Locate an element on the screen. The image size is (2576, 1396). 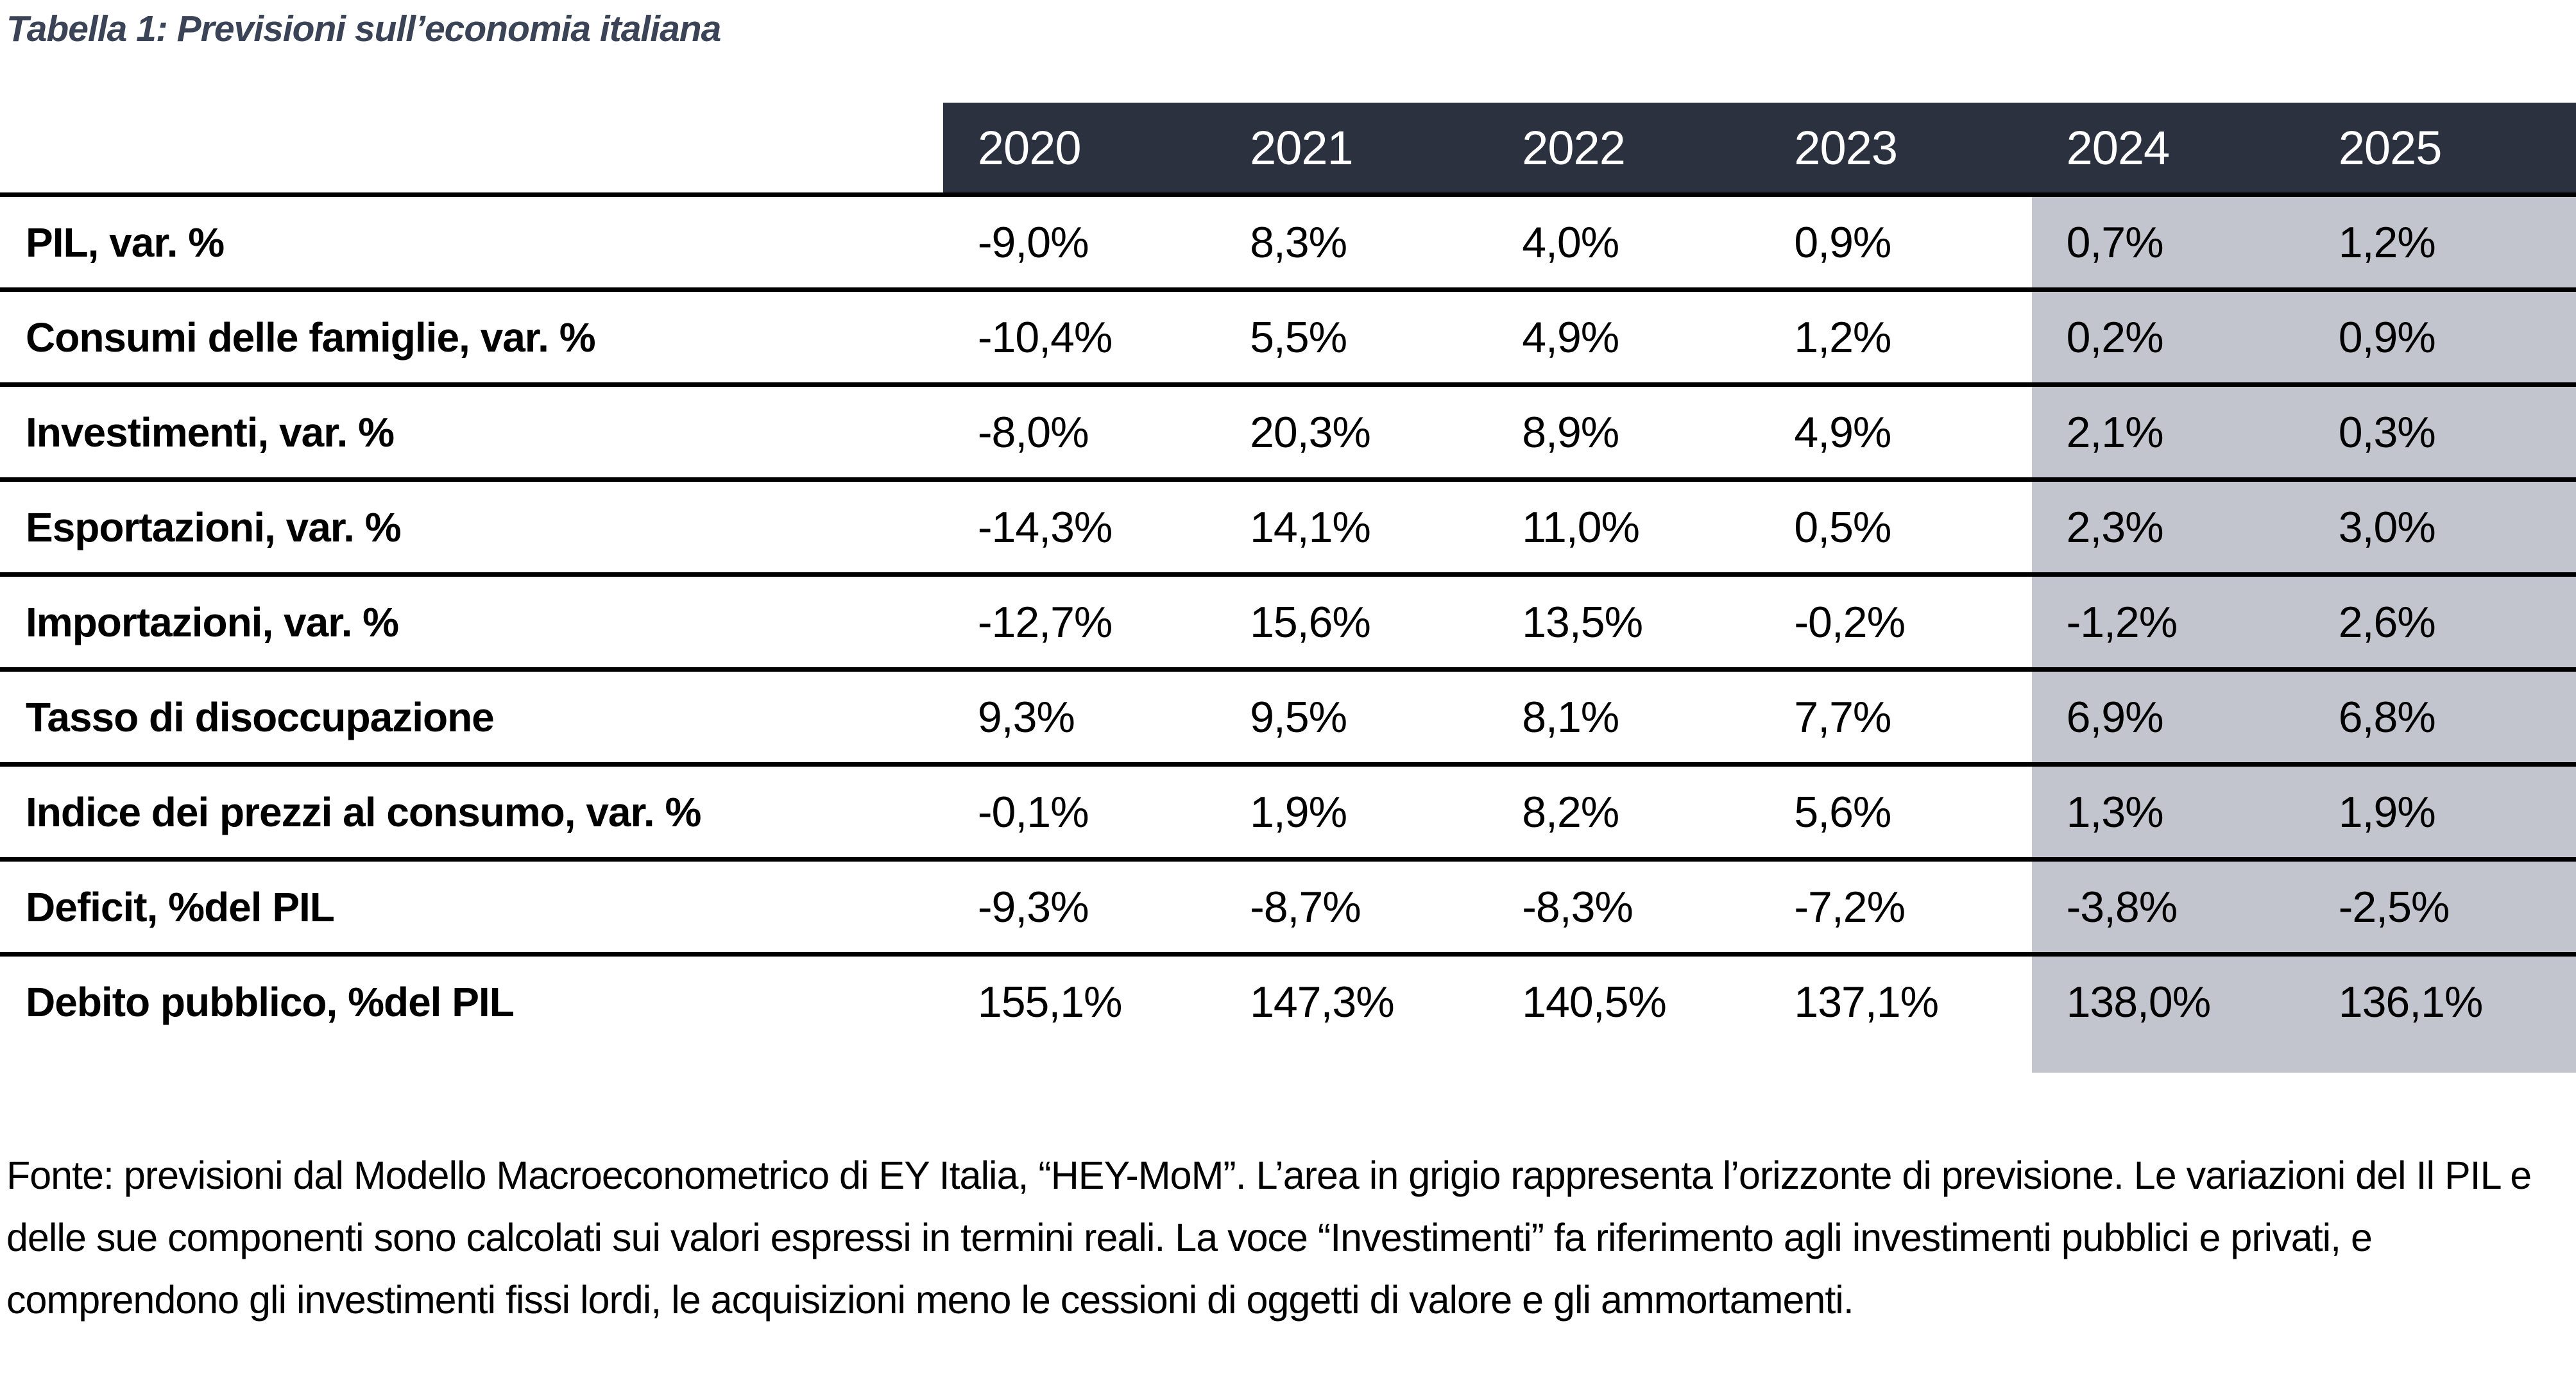
value-cell: 9,3% is located at coordinates (1026, 717).